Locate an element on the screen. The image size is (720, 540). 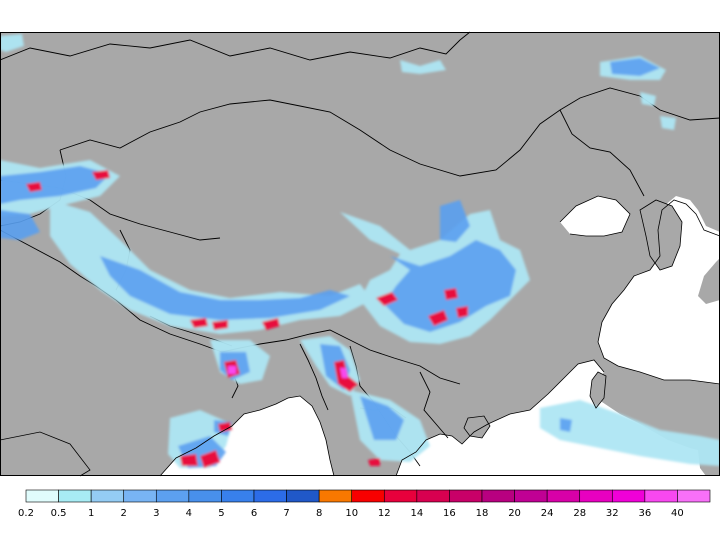
legend-tick-label: 20 is located at coordinates (514, 513).